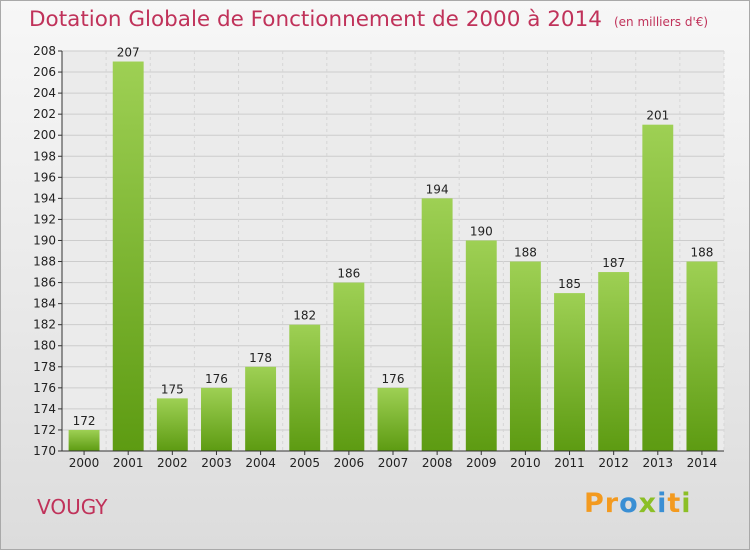 This screenshot has width=750, height=550. Describe the element at coordinates (349, 463) in the screenshot. I see `x-tick-label: 2006` at that location.